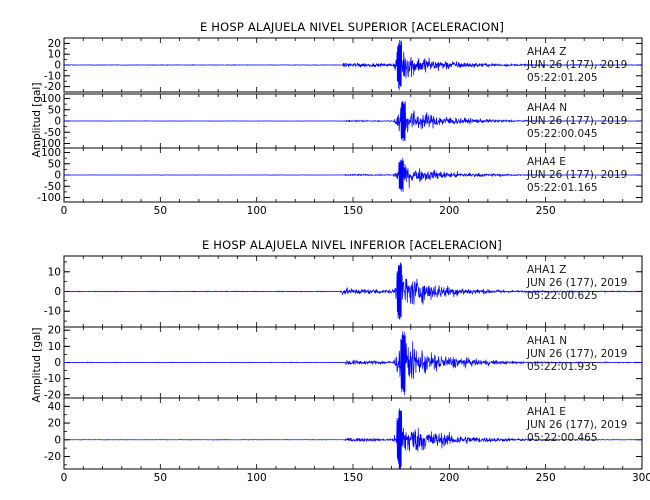  I want to click on trace-station-label: AHA1 N, so click(547, 341).